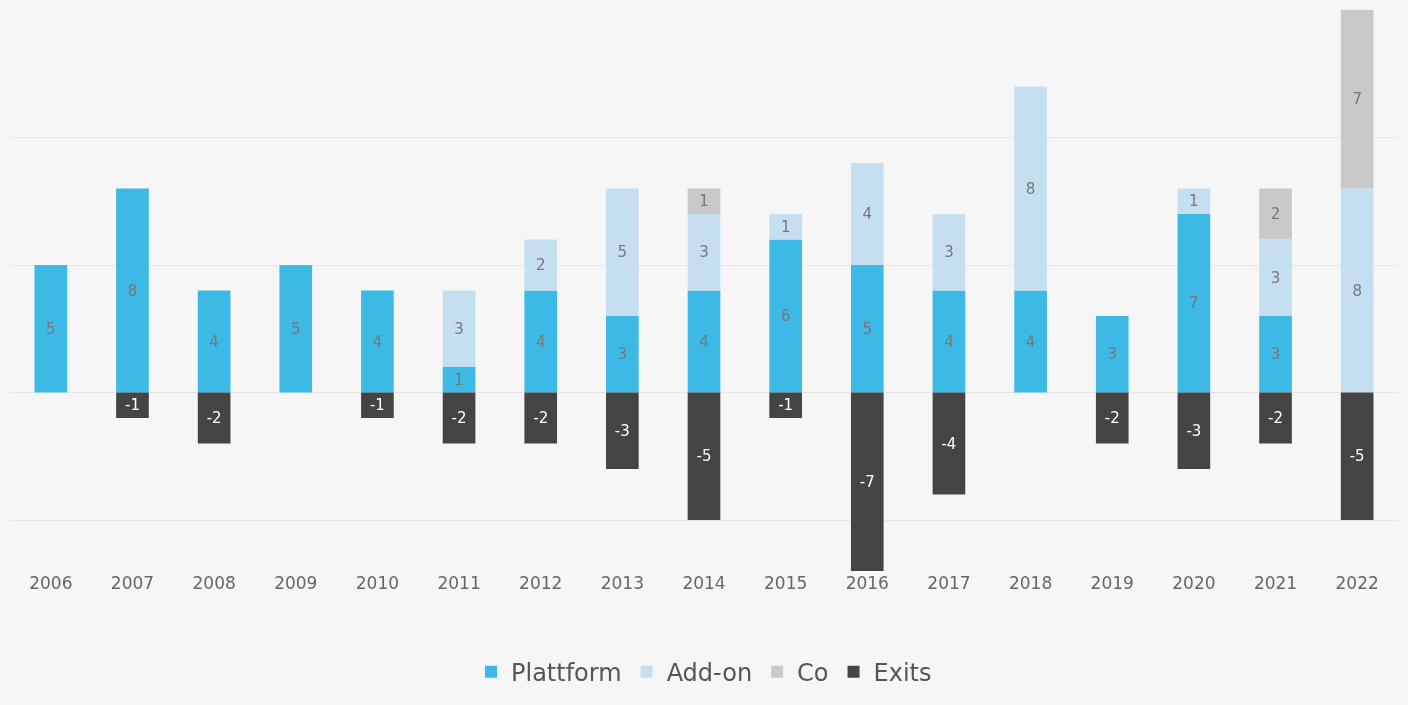 This screenshot has width=1408, height=705. What do you see at coordinates (51, 583) in the screenshot?
I see `x-tick-label: 2006` at bounding box center [51, 583].